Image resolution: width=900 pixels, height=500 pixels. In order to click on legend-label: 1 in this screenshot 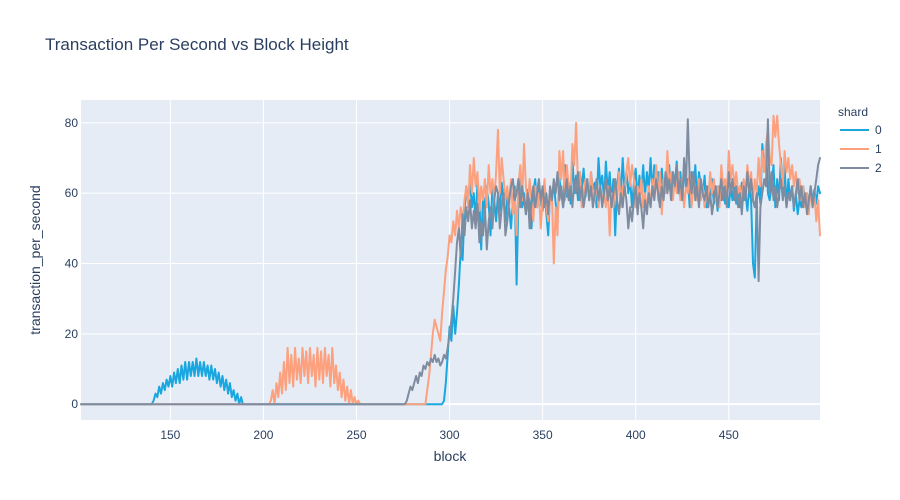, I will do `click(878, 149)`.